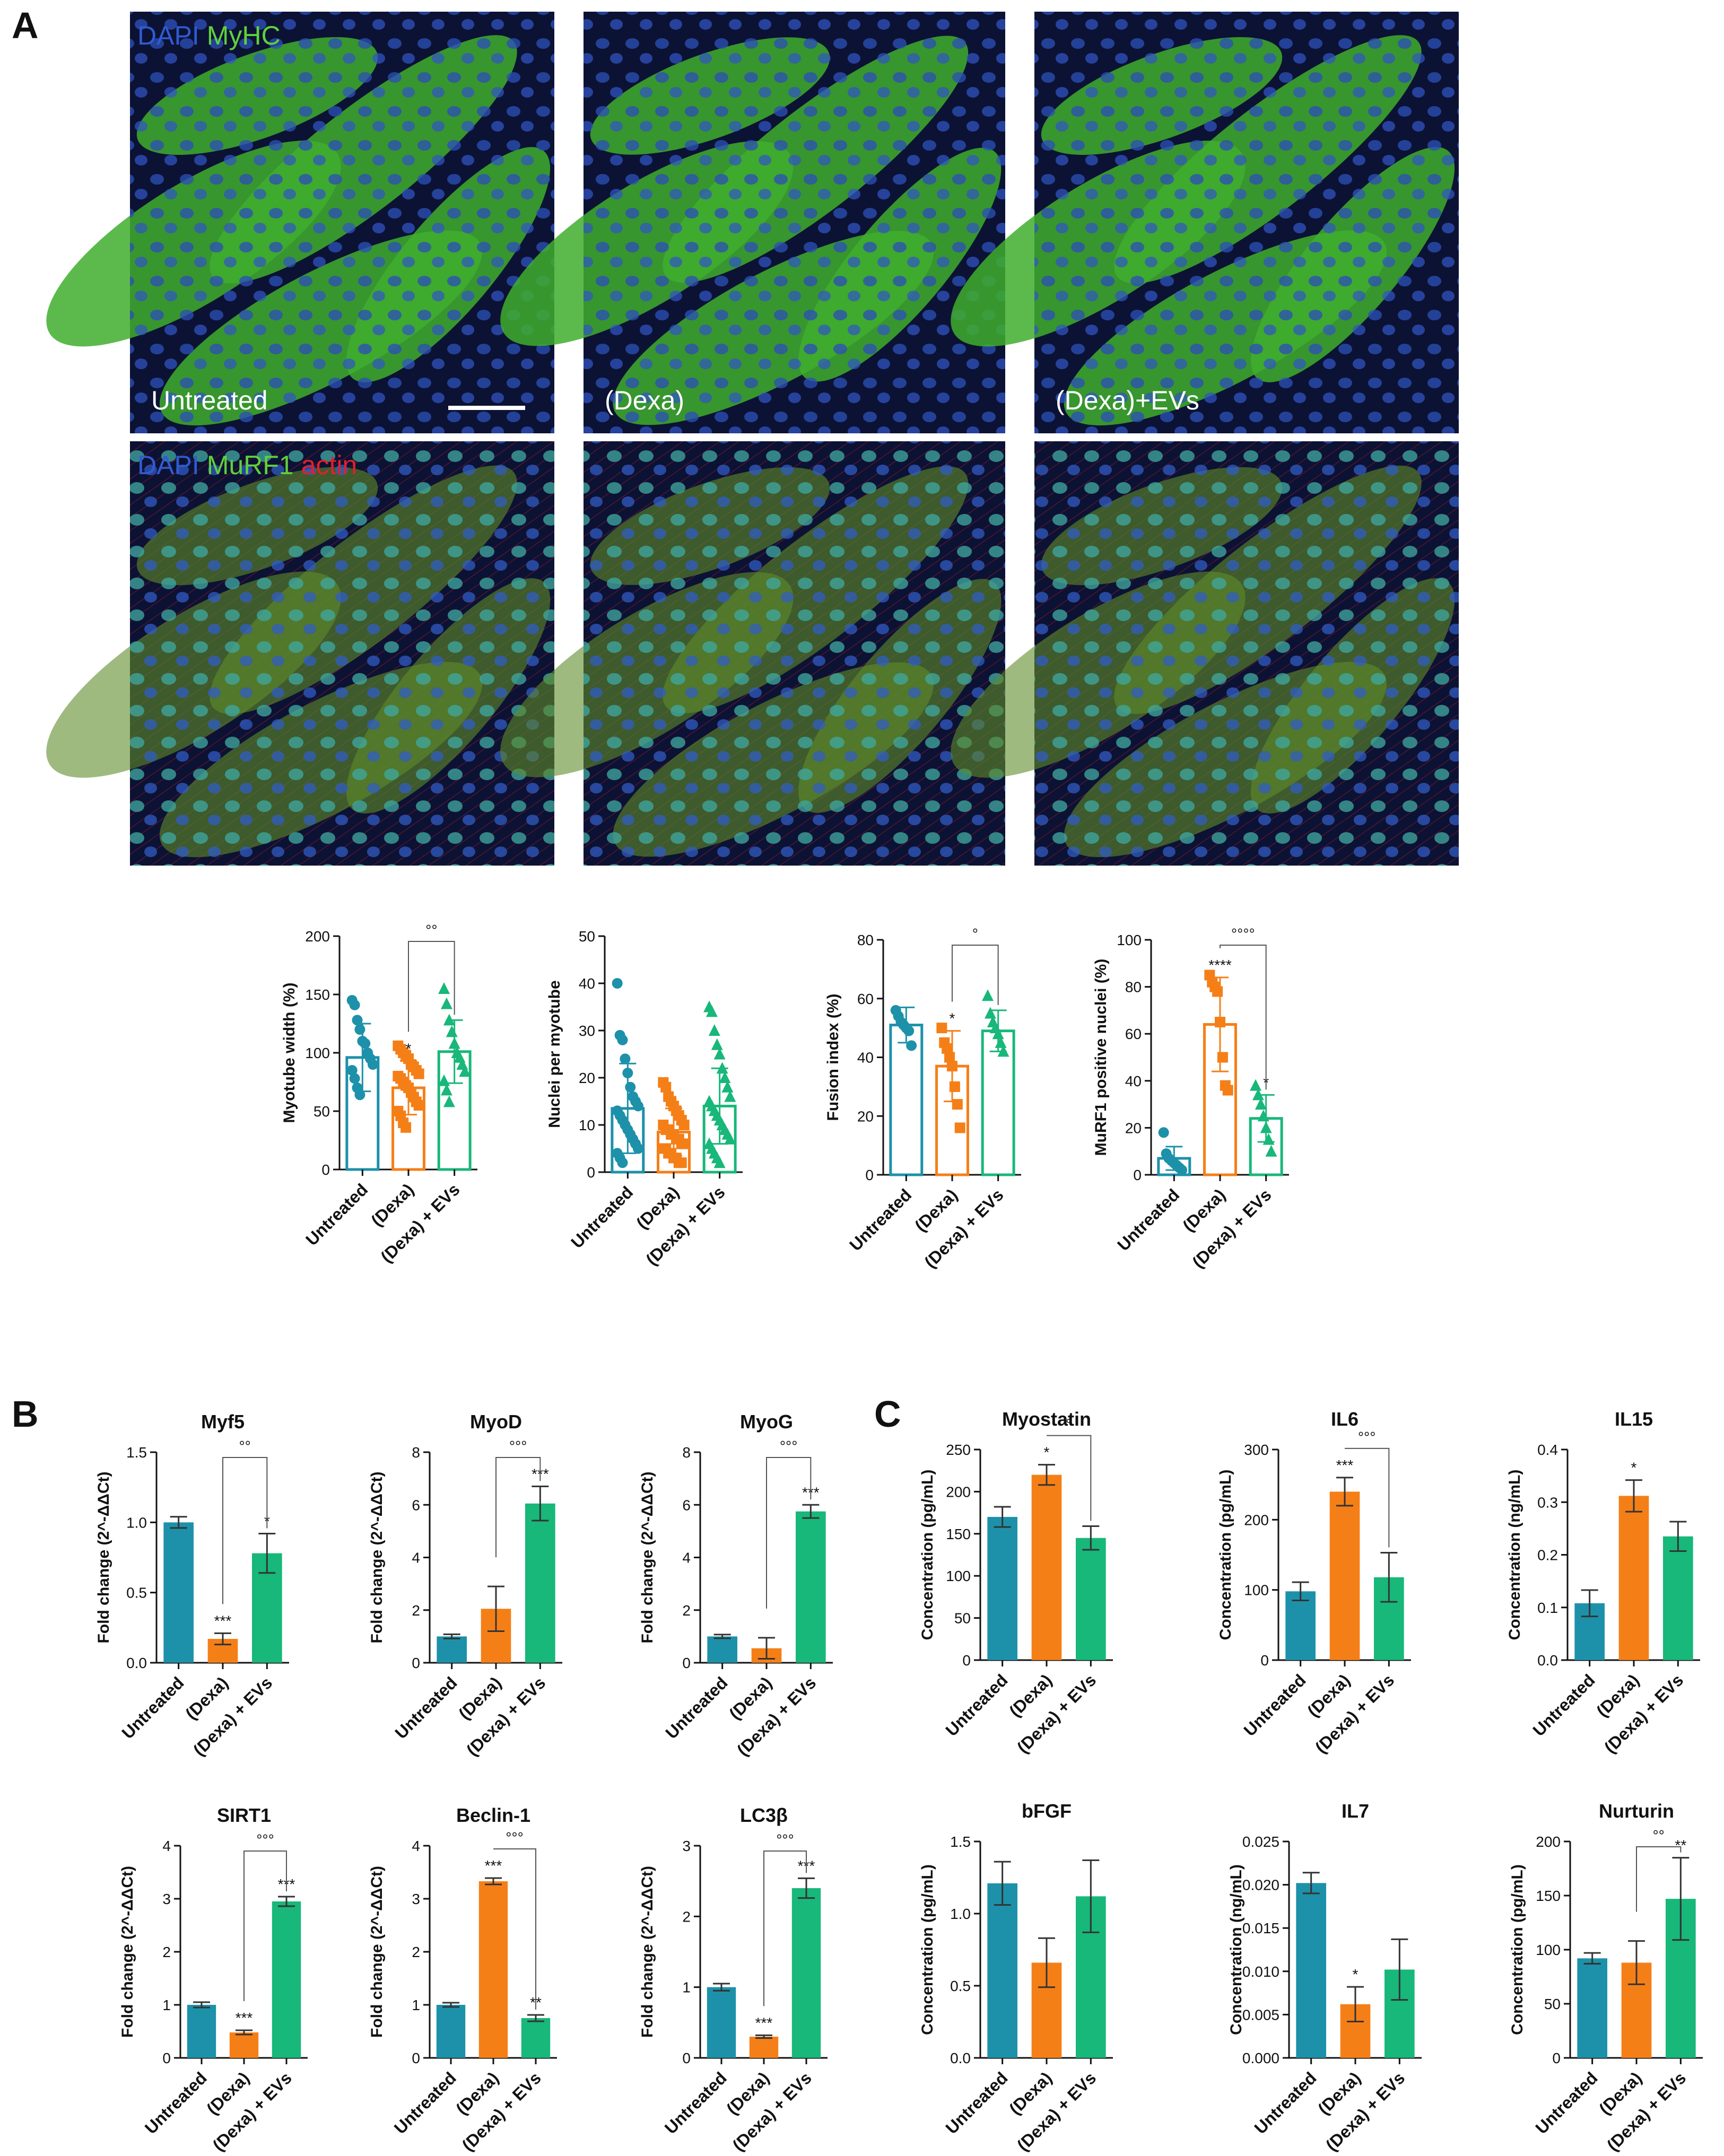  What do you see at coordinates (223, 1422) in the screenshot?
I see `chart-title: Myf5` at bounding box center [223, 1422].